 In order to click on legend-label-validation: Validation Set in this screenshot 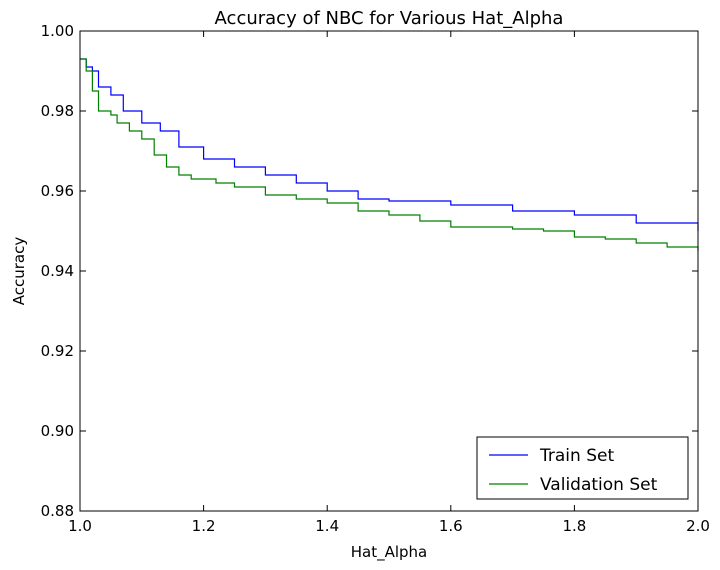, I will do `click(599, 485)`.